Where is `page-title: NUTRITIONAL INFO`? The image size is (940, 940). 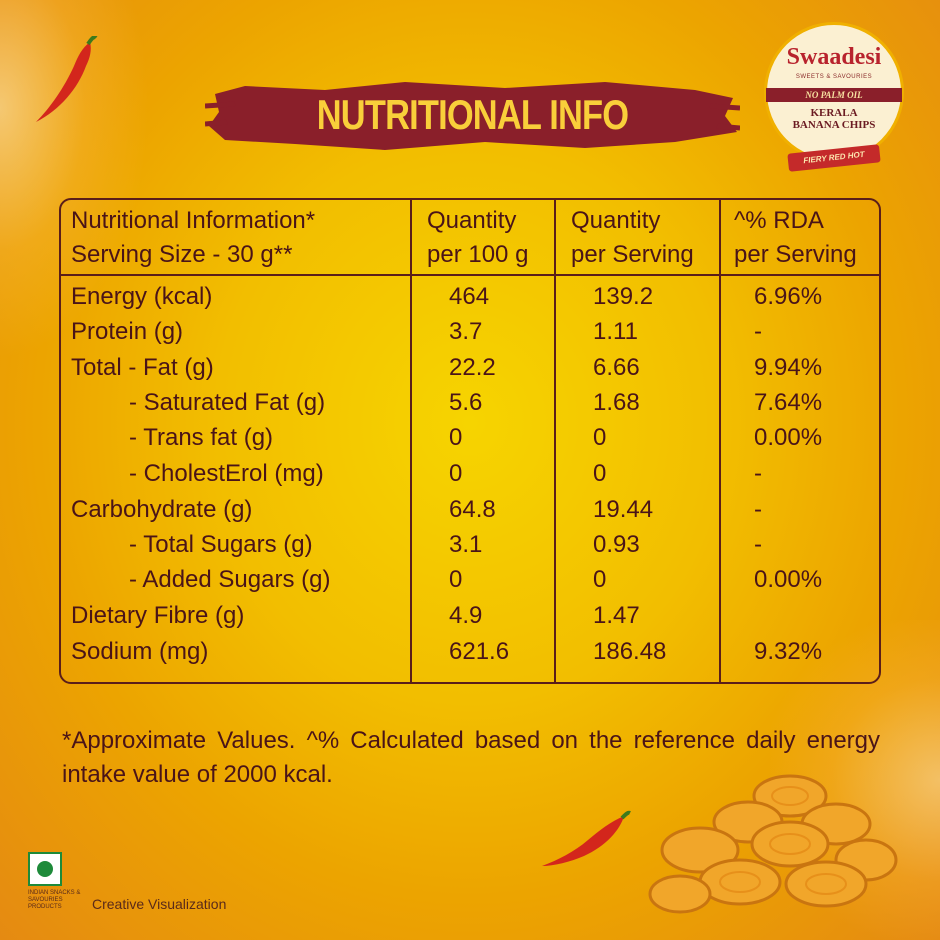 page-title: NUTRITIONAL INFO is located at coordinates (472, 114).